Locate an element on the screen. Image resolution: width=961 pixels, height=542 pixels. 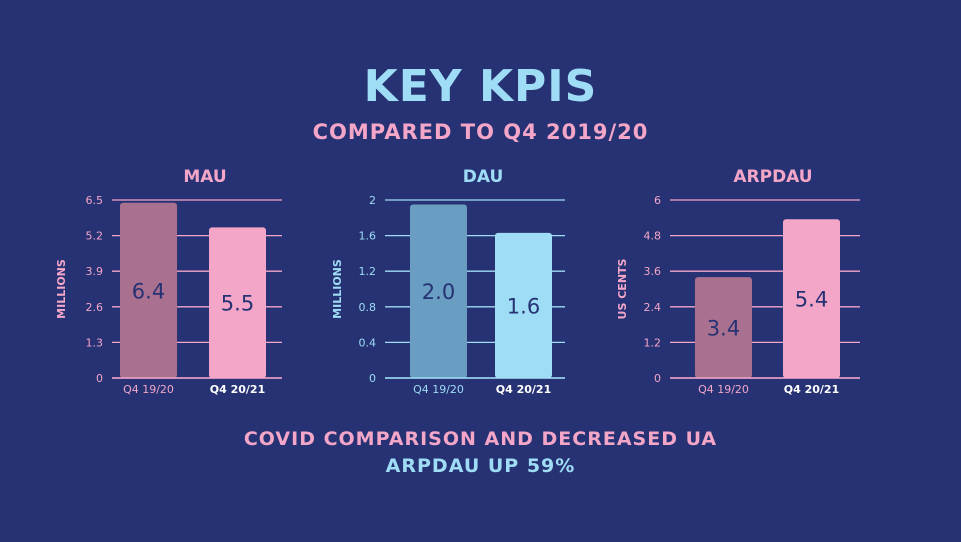
dau-y-tick: 1.6 is located at coordinates (368, 236).